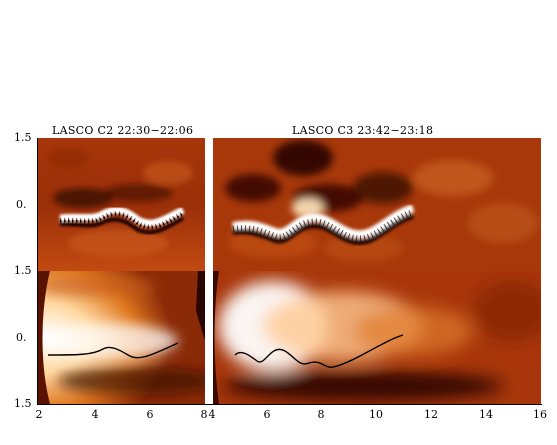  I want to click on x-tick-label: 16, so click(540, 414).